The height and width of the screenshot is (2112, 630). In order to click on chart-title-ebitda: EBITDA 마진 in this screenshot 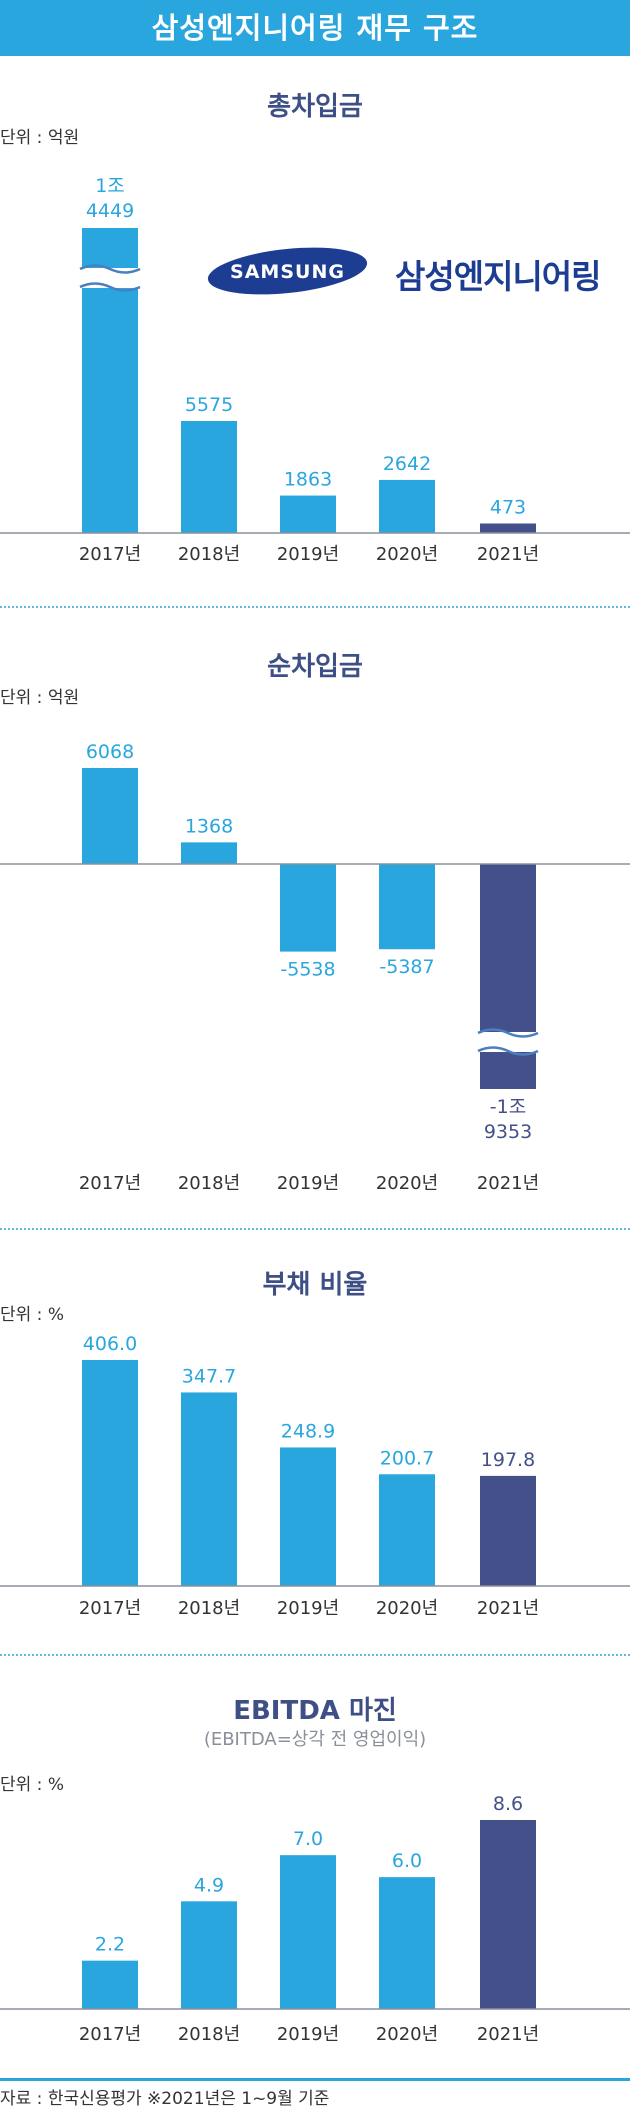, I will do `click(315, 1711)`.